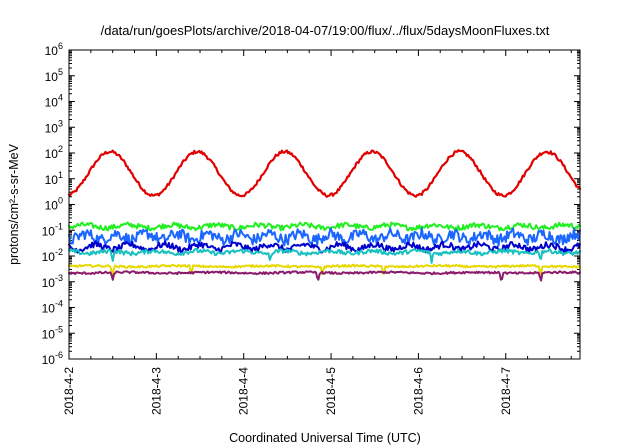 The image size is (640, 448). Describe the element at coordinates (54, 178) in the screenshot. I see `y-tick-label: 10¹` at that location.